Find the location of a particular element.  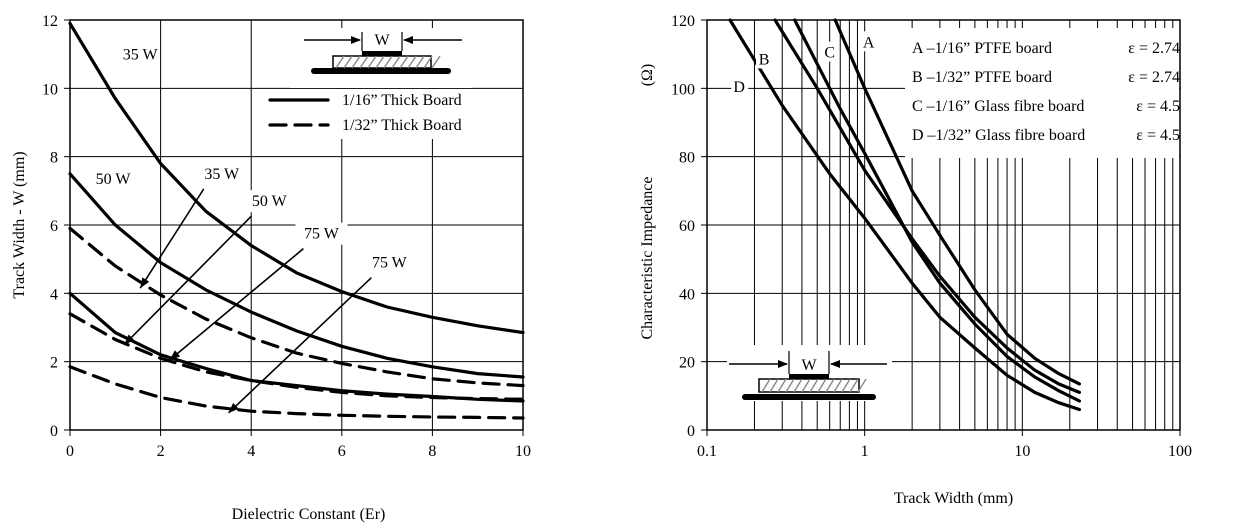

y-tick-label: 60 is located at coordinates (687, 226).